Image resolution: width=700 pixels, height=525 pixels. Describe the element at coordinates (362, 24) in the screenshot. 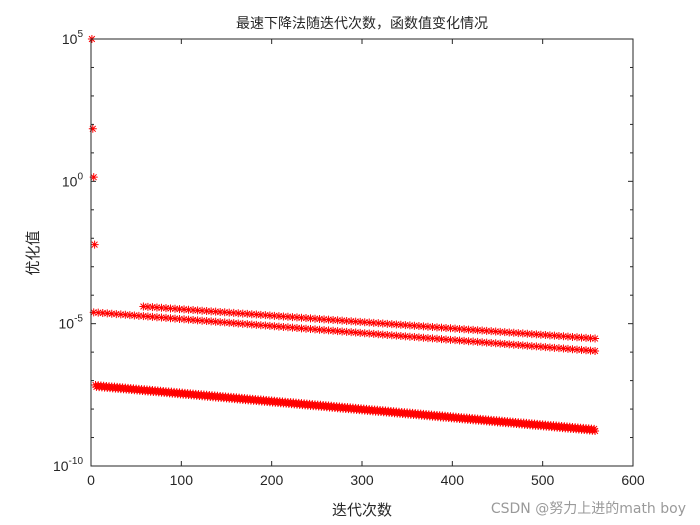

I see `chart-title: 最速下降法随迭代次数，函数值变化情况` at that location.